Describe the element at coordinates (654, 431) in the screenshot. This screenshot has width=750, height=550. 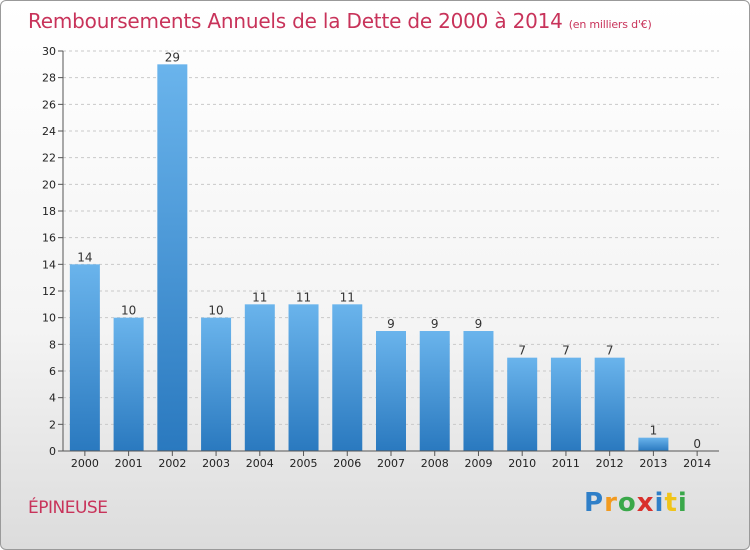
I see `bar-value-label: 1` at that location.